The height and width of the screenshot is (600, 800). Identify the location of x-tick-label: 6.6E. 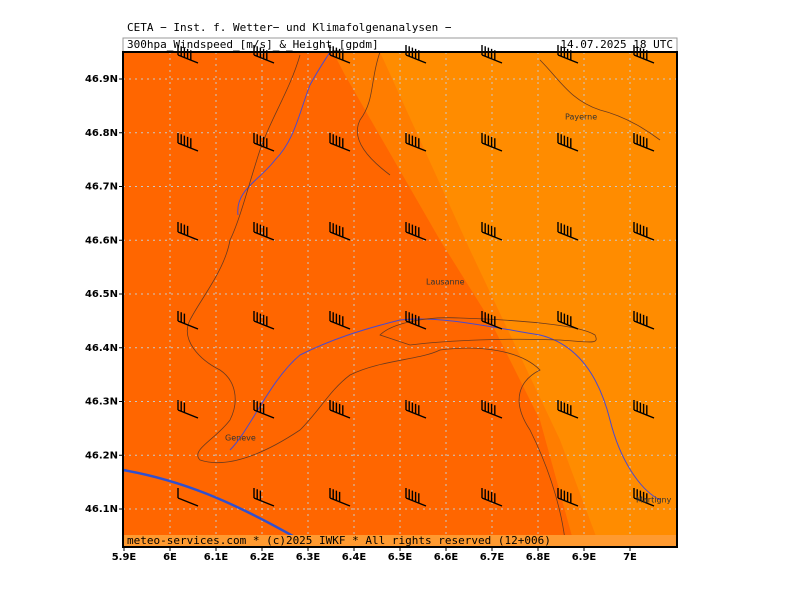
(446, 557).